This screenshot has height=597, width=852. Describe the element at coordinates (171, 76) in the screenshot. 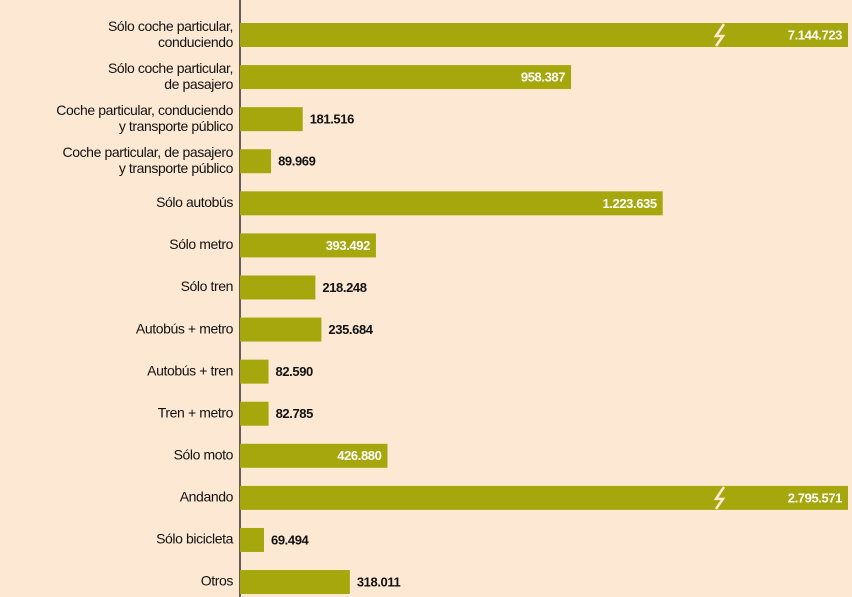

I see `y-tick-label: Sólo coche particular, de pasajero` at that location.